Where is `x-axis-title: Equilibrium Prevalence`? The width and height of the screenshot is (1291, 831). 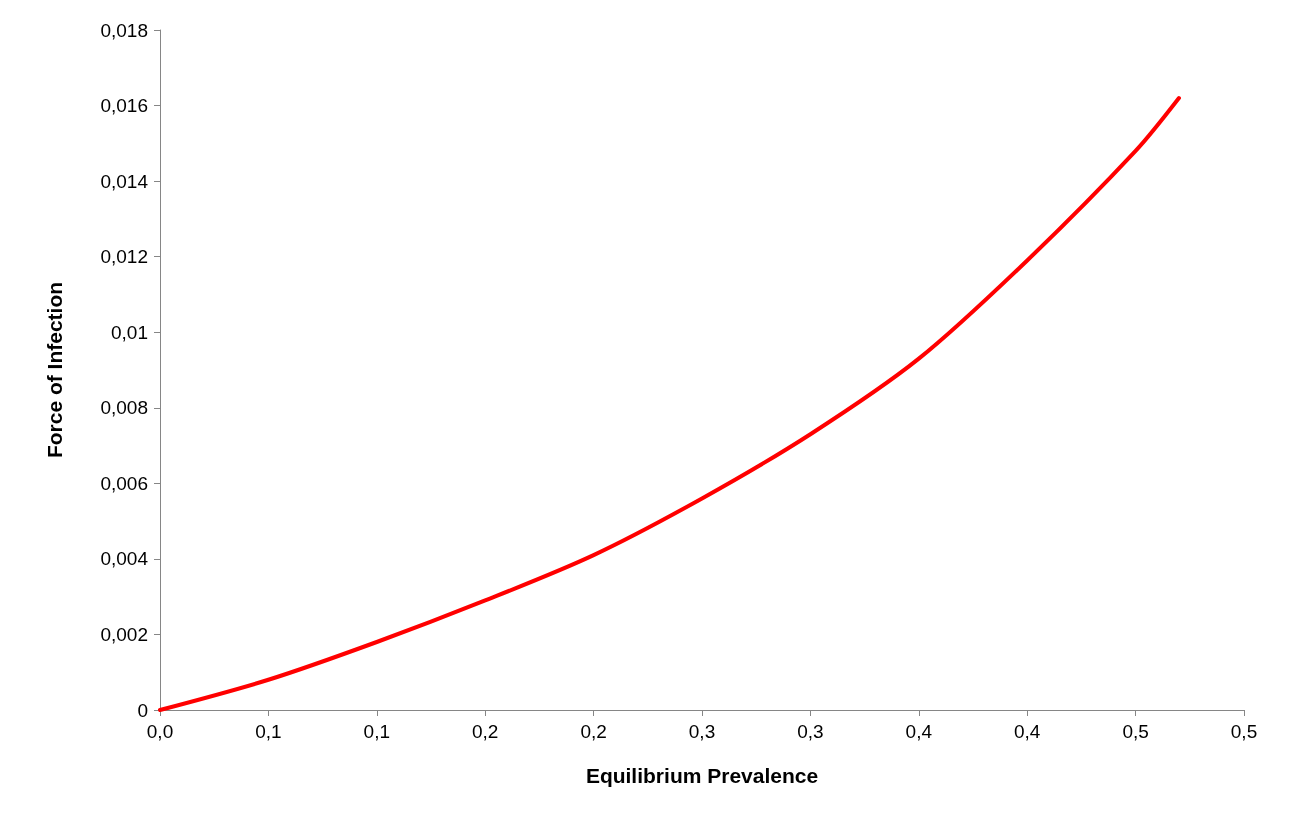 x-axis-title: Equilibrium Prevalence is located at coordinates (702, 775).